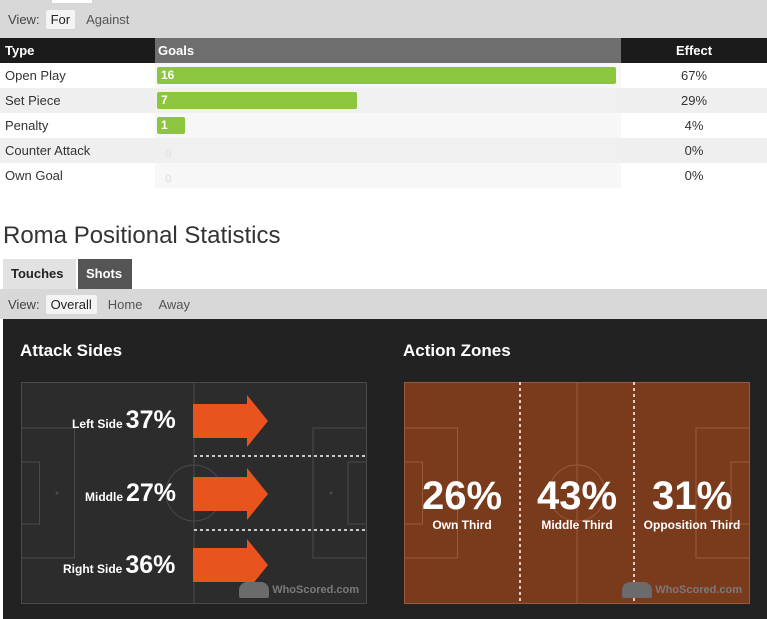 Image resolution: width=767 pixels, height=619 pixels. I want to click on table-header: Type Goals Effect, so click(383, 50).